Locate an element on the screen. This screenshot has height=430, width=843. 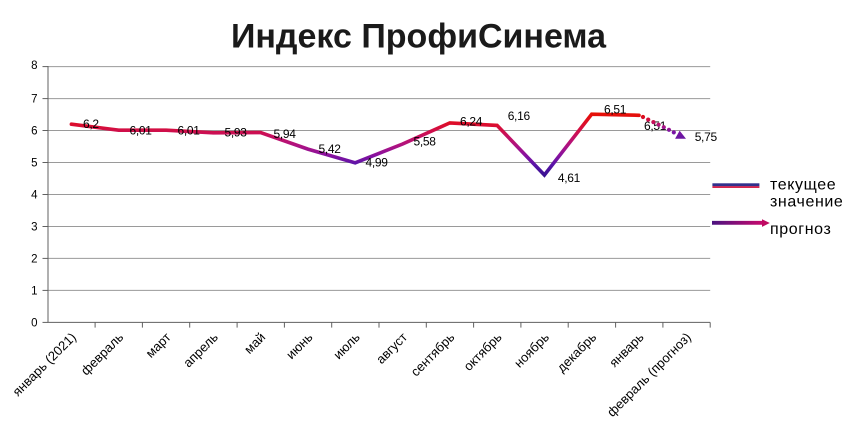
svg-text: прогноз is located at coordinates (800, 229).